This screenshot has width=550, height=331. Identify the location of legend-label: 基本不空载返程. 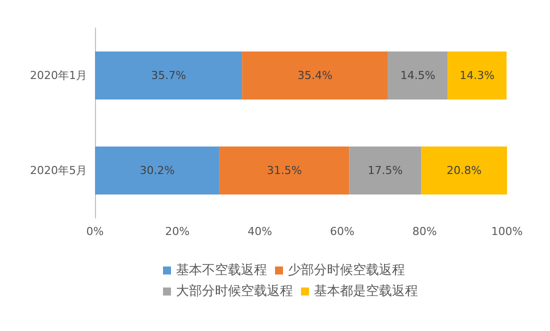
(221, 270).